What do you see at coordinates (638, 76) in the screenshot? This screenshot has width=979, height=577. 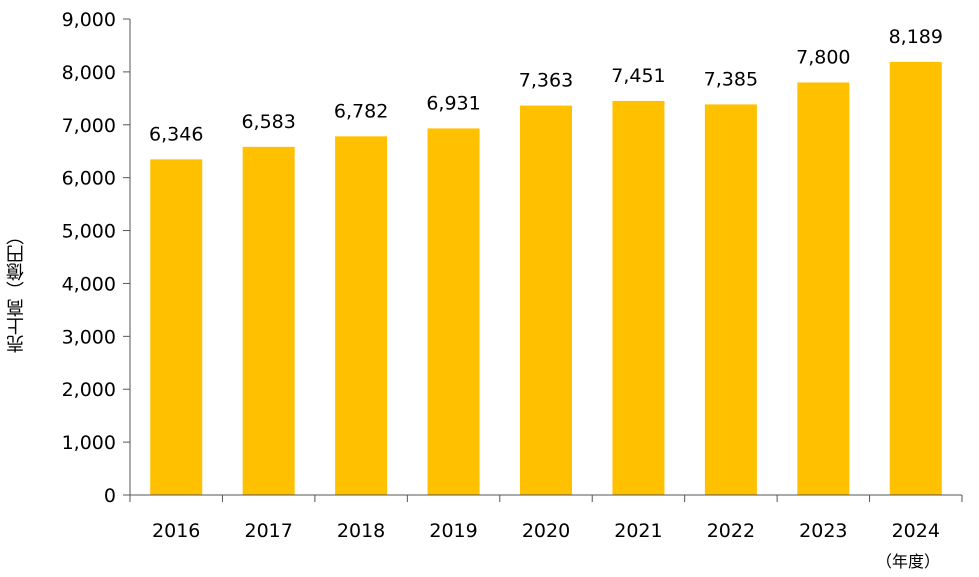 I see `data-label-2021: 7,451` at bounding box center [638, 76].